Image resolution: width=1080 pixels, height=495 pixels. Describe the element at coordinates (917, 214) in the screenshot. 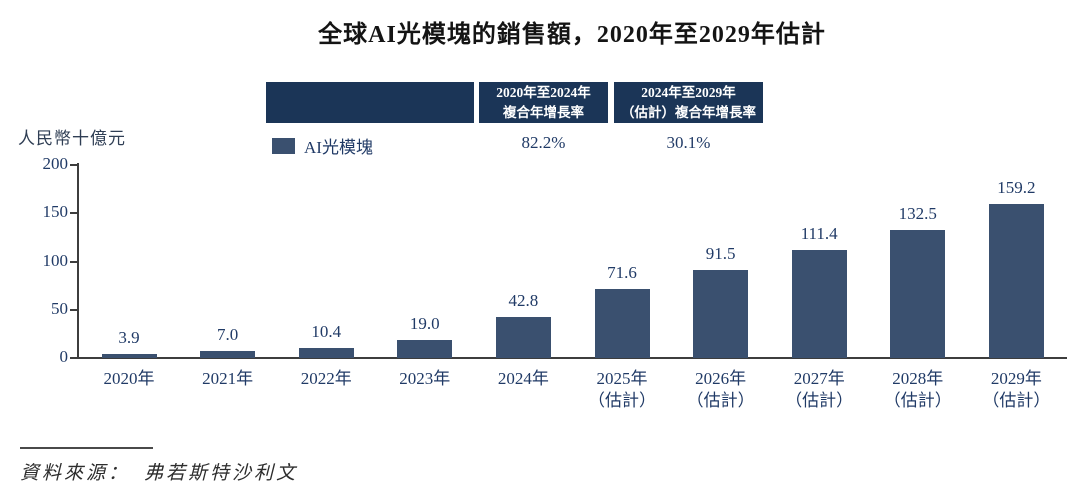

I see `bar-value-label: 132.5` at that location.